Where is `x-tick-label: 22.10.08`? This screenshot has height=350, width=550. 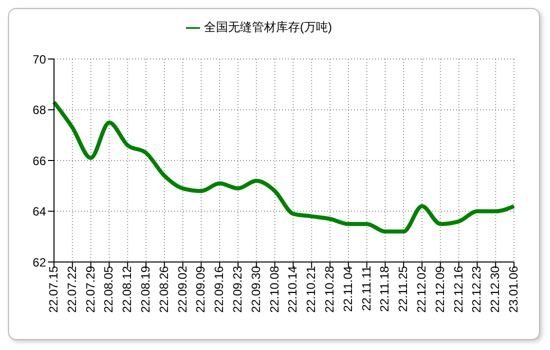
x-tick-label: 22.10.08 is located at coordinates (274, 289).